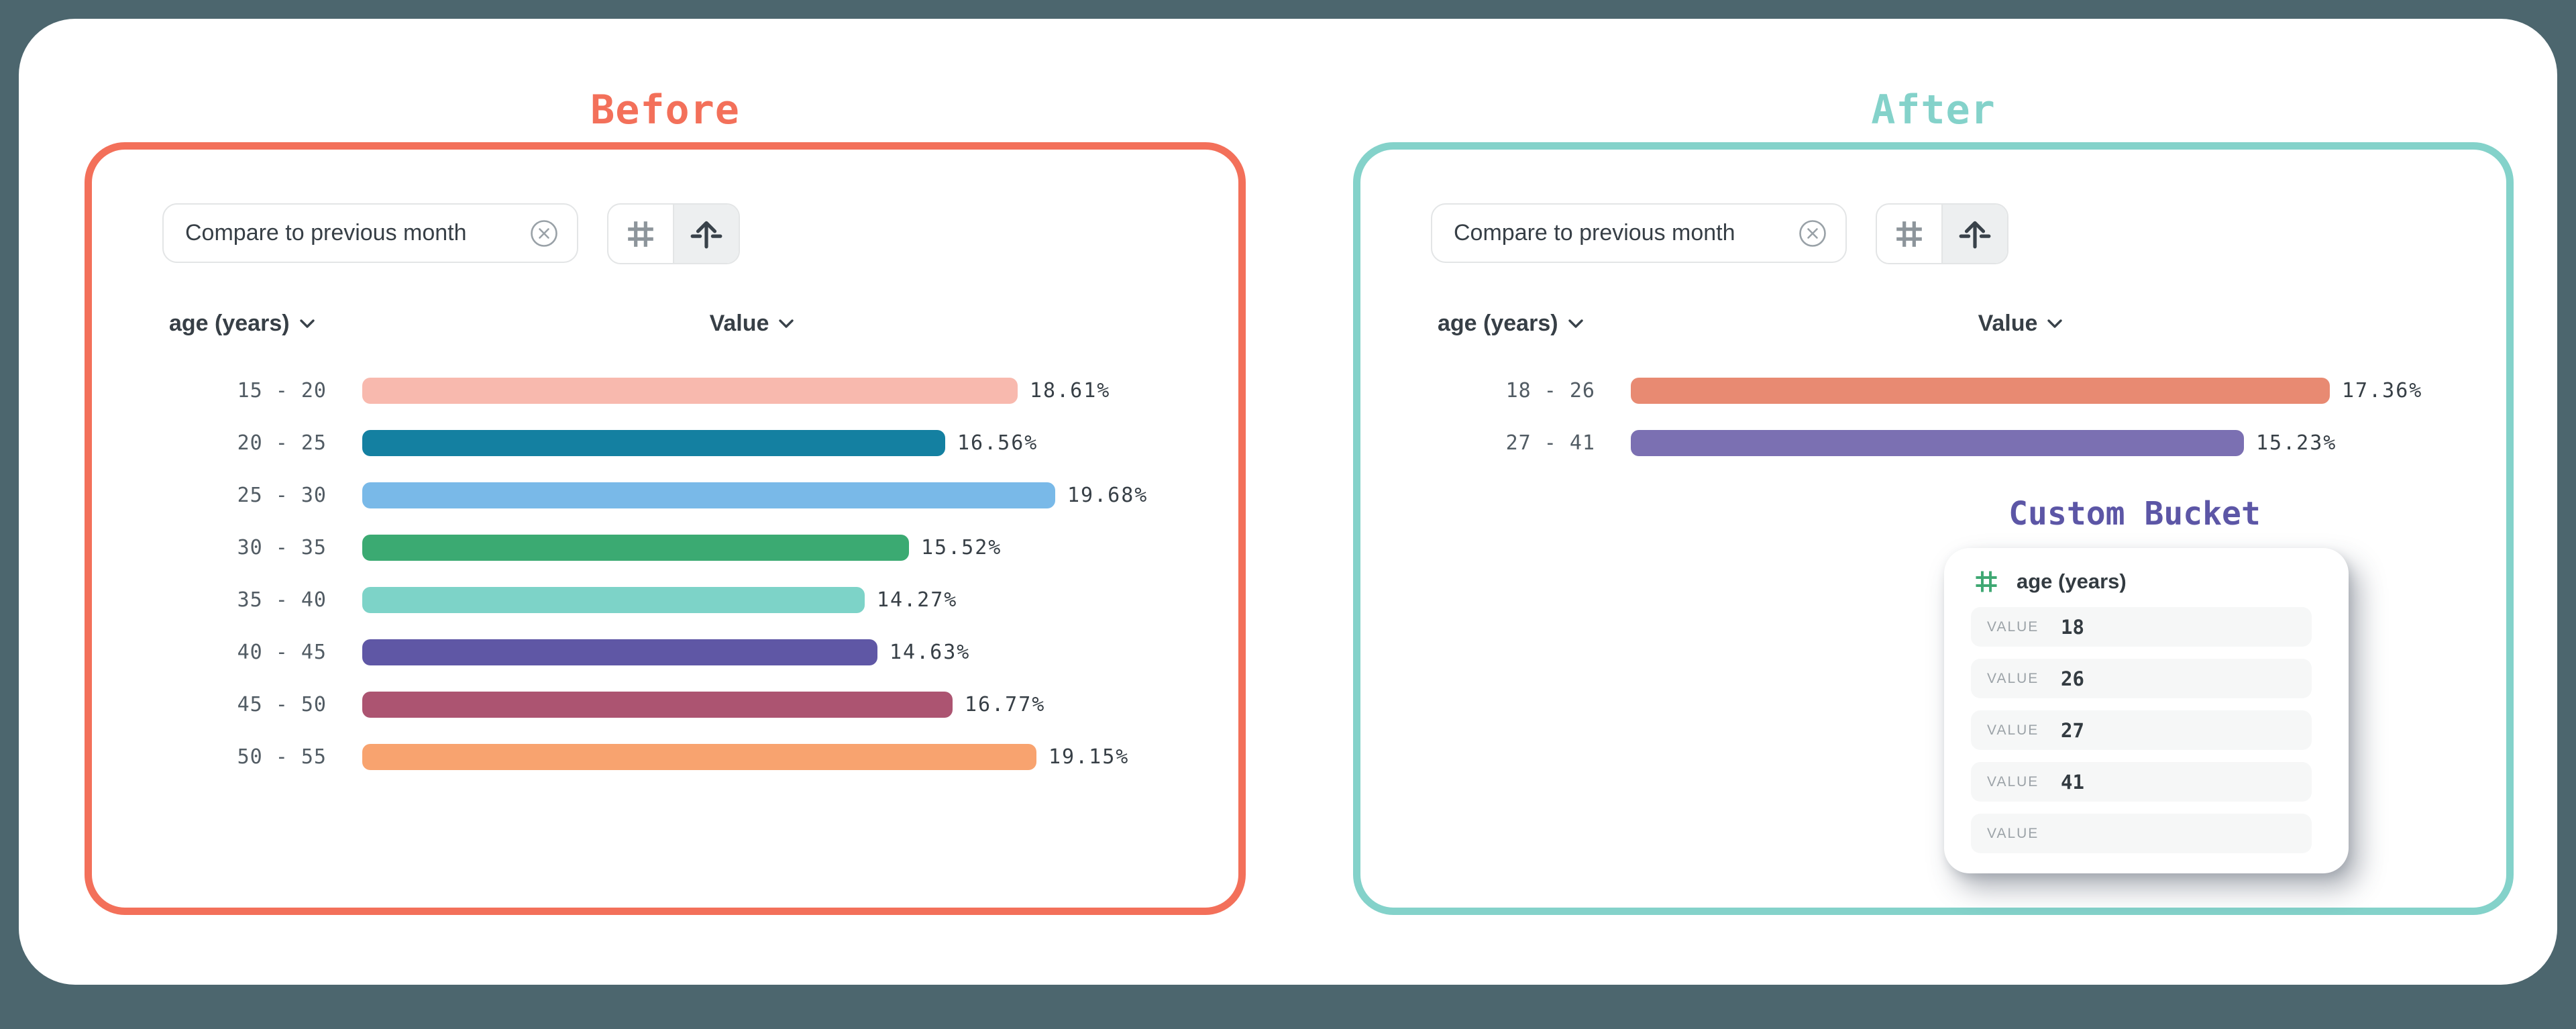  I want to click on bar-value-label: 19.68%, so click(1107, 495).